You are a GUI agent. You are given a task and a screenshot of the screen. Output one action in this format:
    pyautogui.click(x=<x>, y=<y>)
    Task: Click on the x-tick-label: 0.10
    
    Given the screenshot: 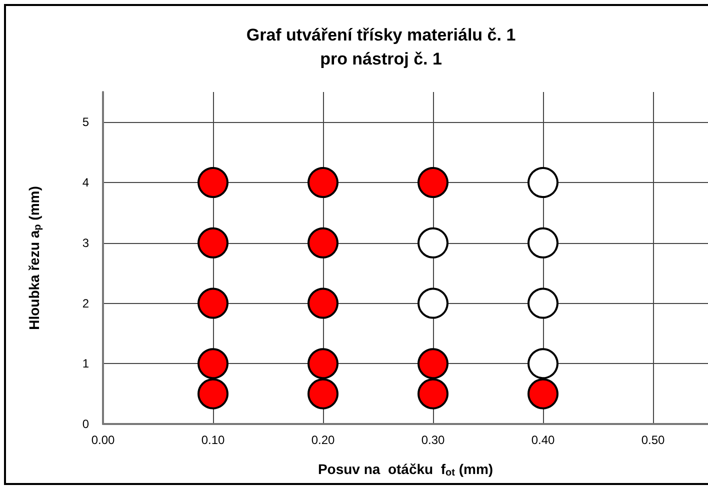 What is the action you would take?
    pyautogui.click(x=213, y=440)
    